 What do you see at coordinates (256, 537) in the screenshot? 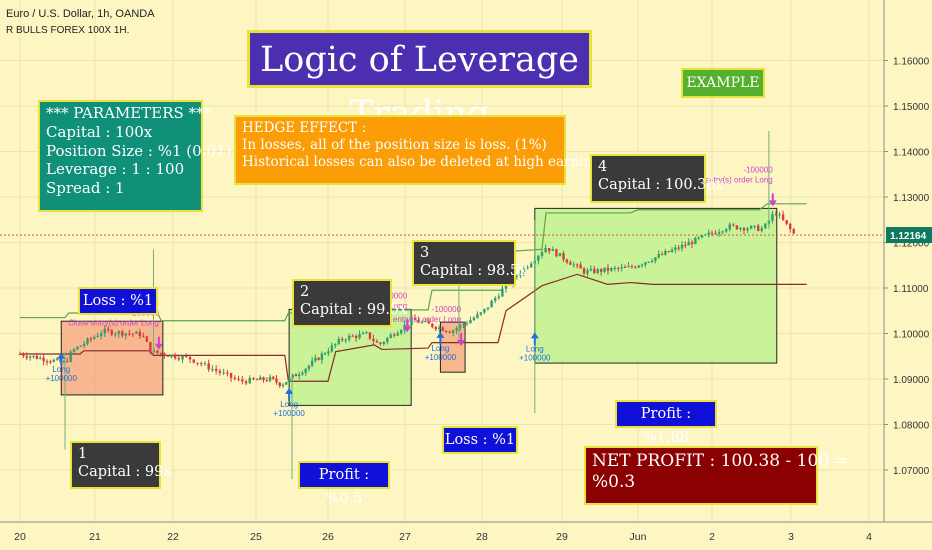
I see `x-tick-label: 25` at bounding box center [256, 537].